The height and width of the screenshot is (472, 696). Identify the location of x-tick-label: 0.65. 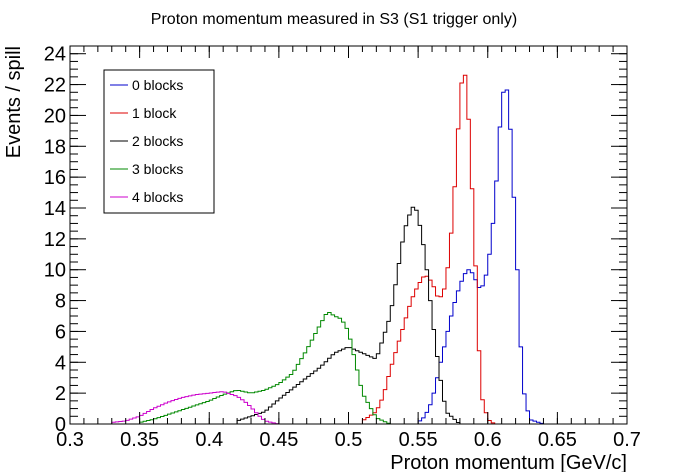
(557, 440).